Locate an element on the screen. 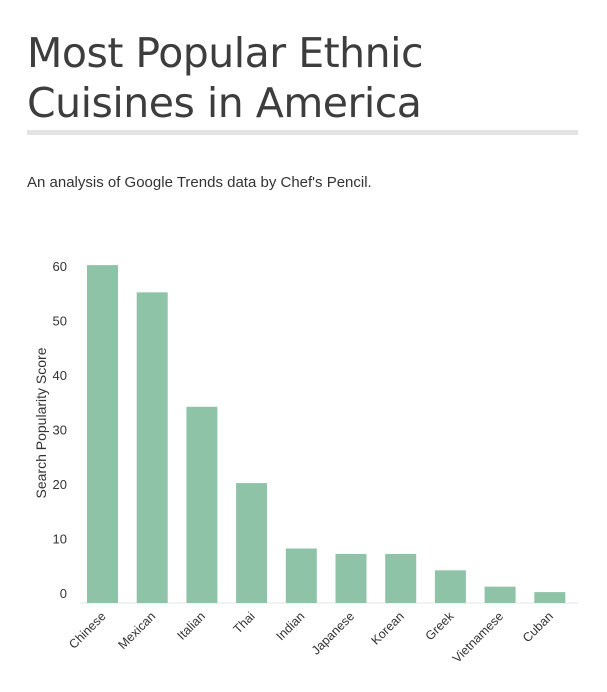  bar-mexican is located at coordinates (152, 447).